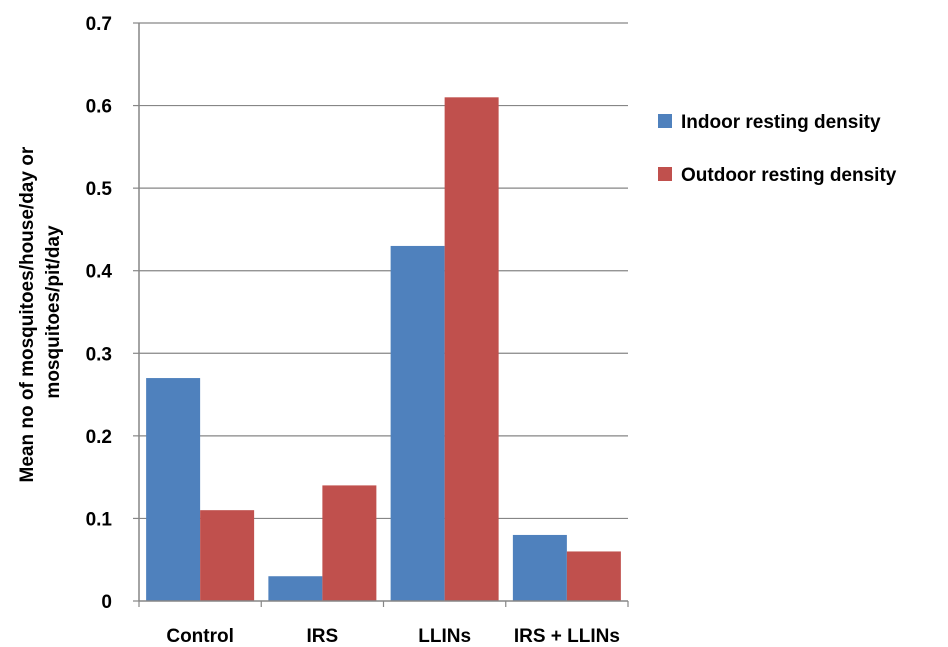  Describe the element at coordinates (789, 175) in the screenshot. I see `legend-label: Outdoor resting density` at that location.